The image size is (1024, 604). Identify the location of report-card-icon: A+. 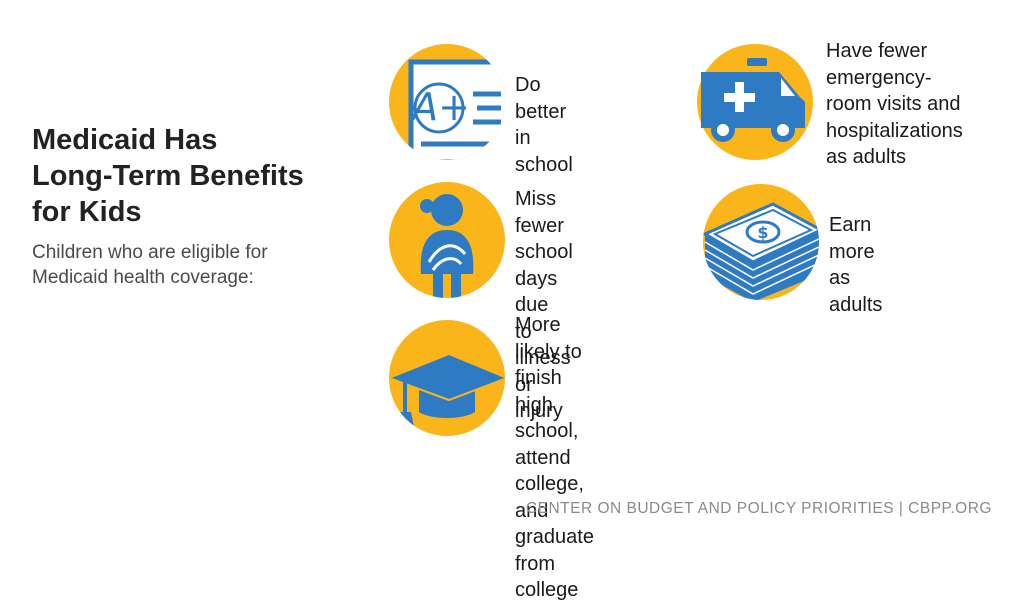
(447, 102).